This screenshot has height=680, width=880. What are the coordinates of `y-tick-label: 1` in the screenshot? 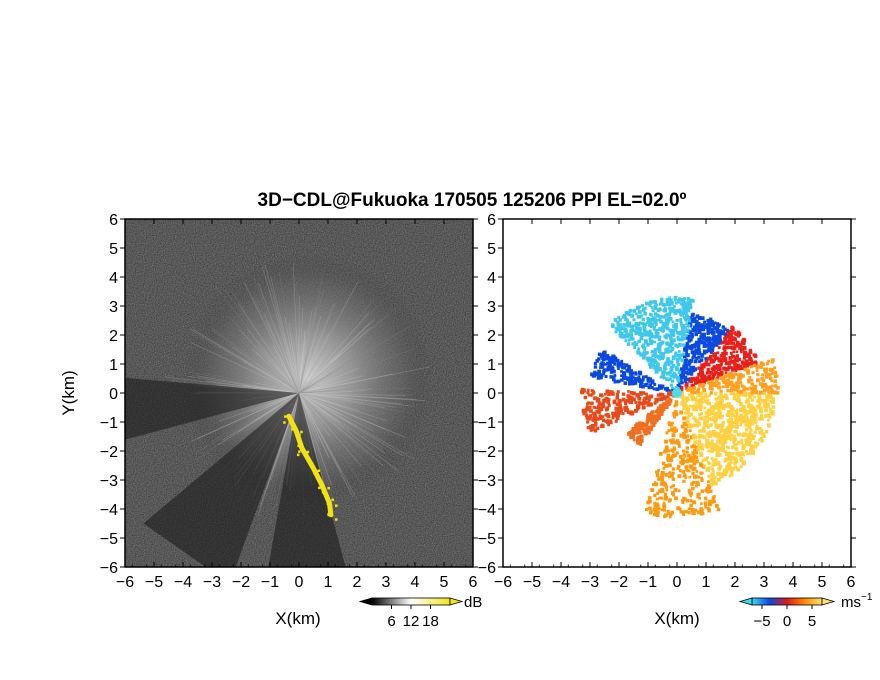 It's located at (491, 365).